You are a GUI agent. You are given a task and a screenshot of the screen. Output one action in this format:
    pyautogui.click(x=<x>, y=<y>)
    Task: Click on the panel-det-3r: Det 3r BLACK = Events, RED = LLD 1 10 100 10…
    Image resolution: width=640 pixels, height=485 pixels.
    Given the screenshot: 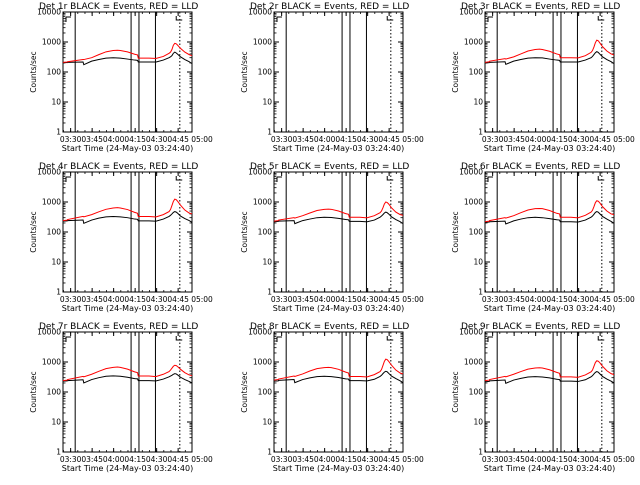 What is the action you would take?
    pyautogui.click(x=543, y=77)
    